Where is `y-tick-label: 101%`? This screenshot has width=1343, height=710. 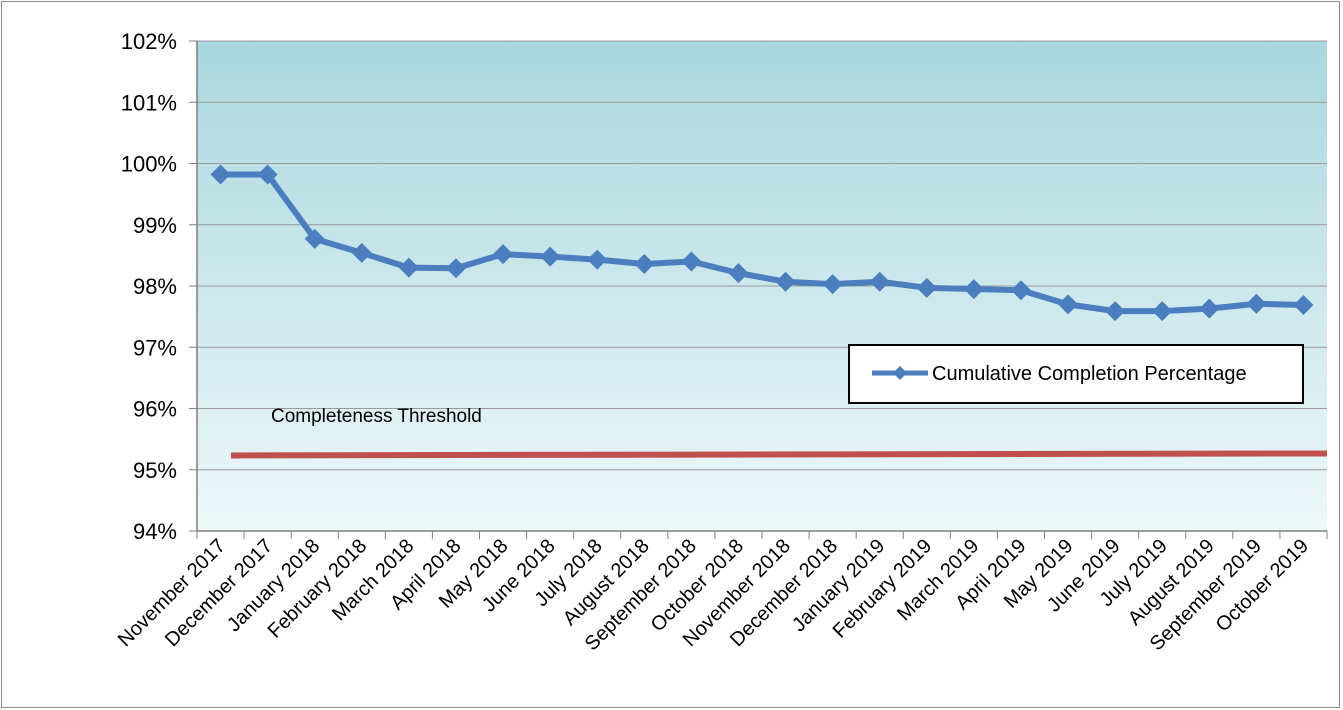
y-tick-label: 101% is located at coordinates (149, 102).